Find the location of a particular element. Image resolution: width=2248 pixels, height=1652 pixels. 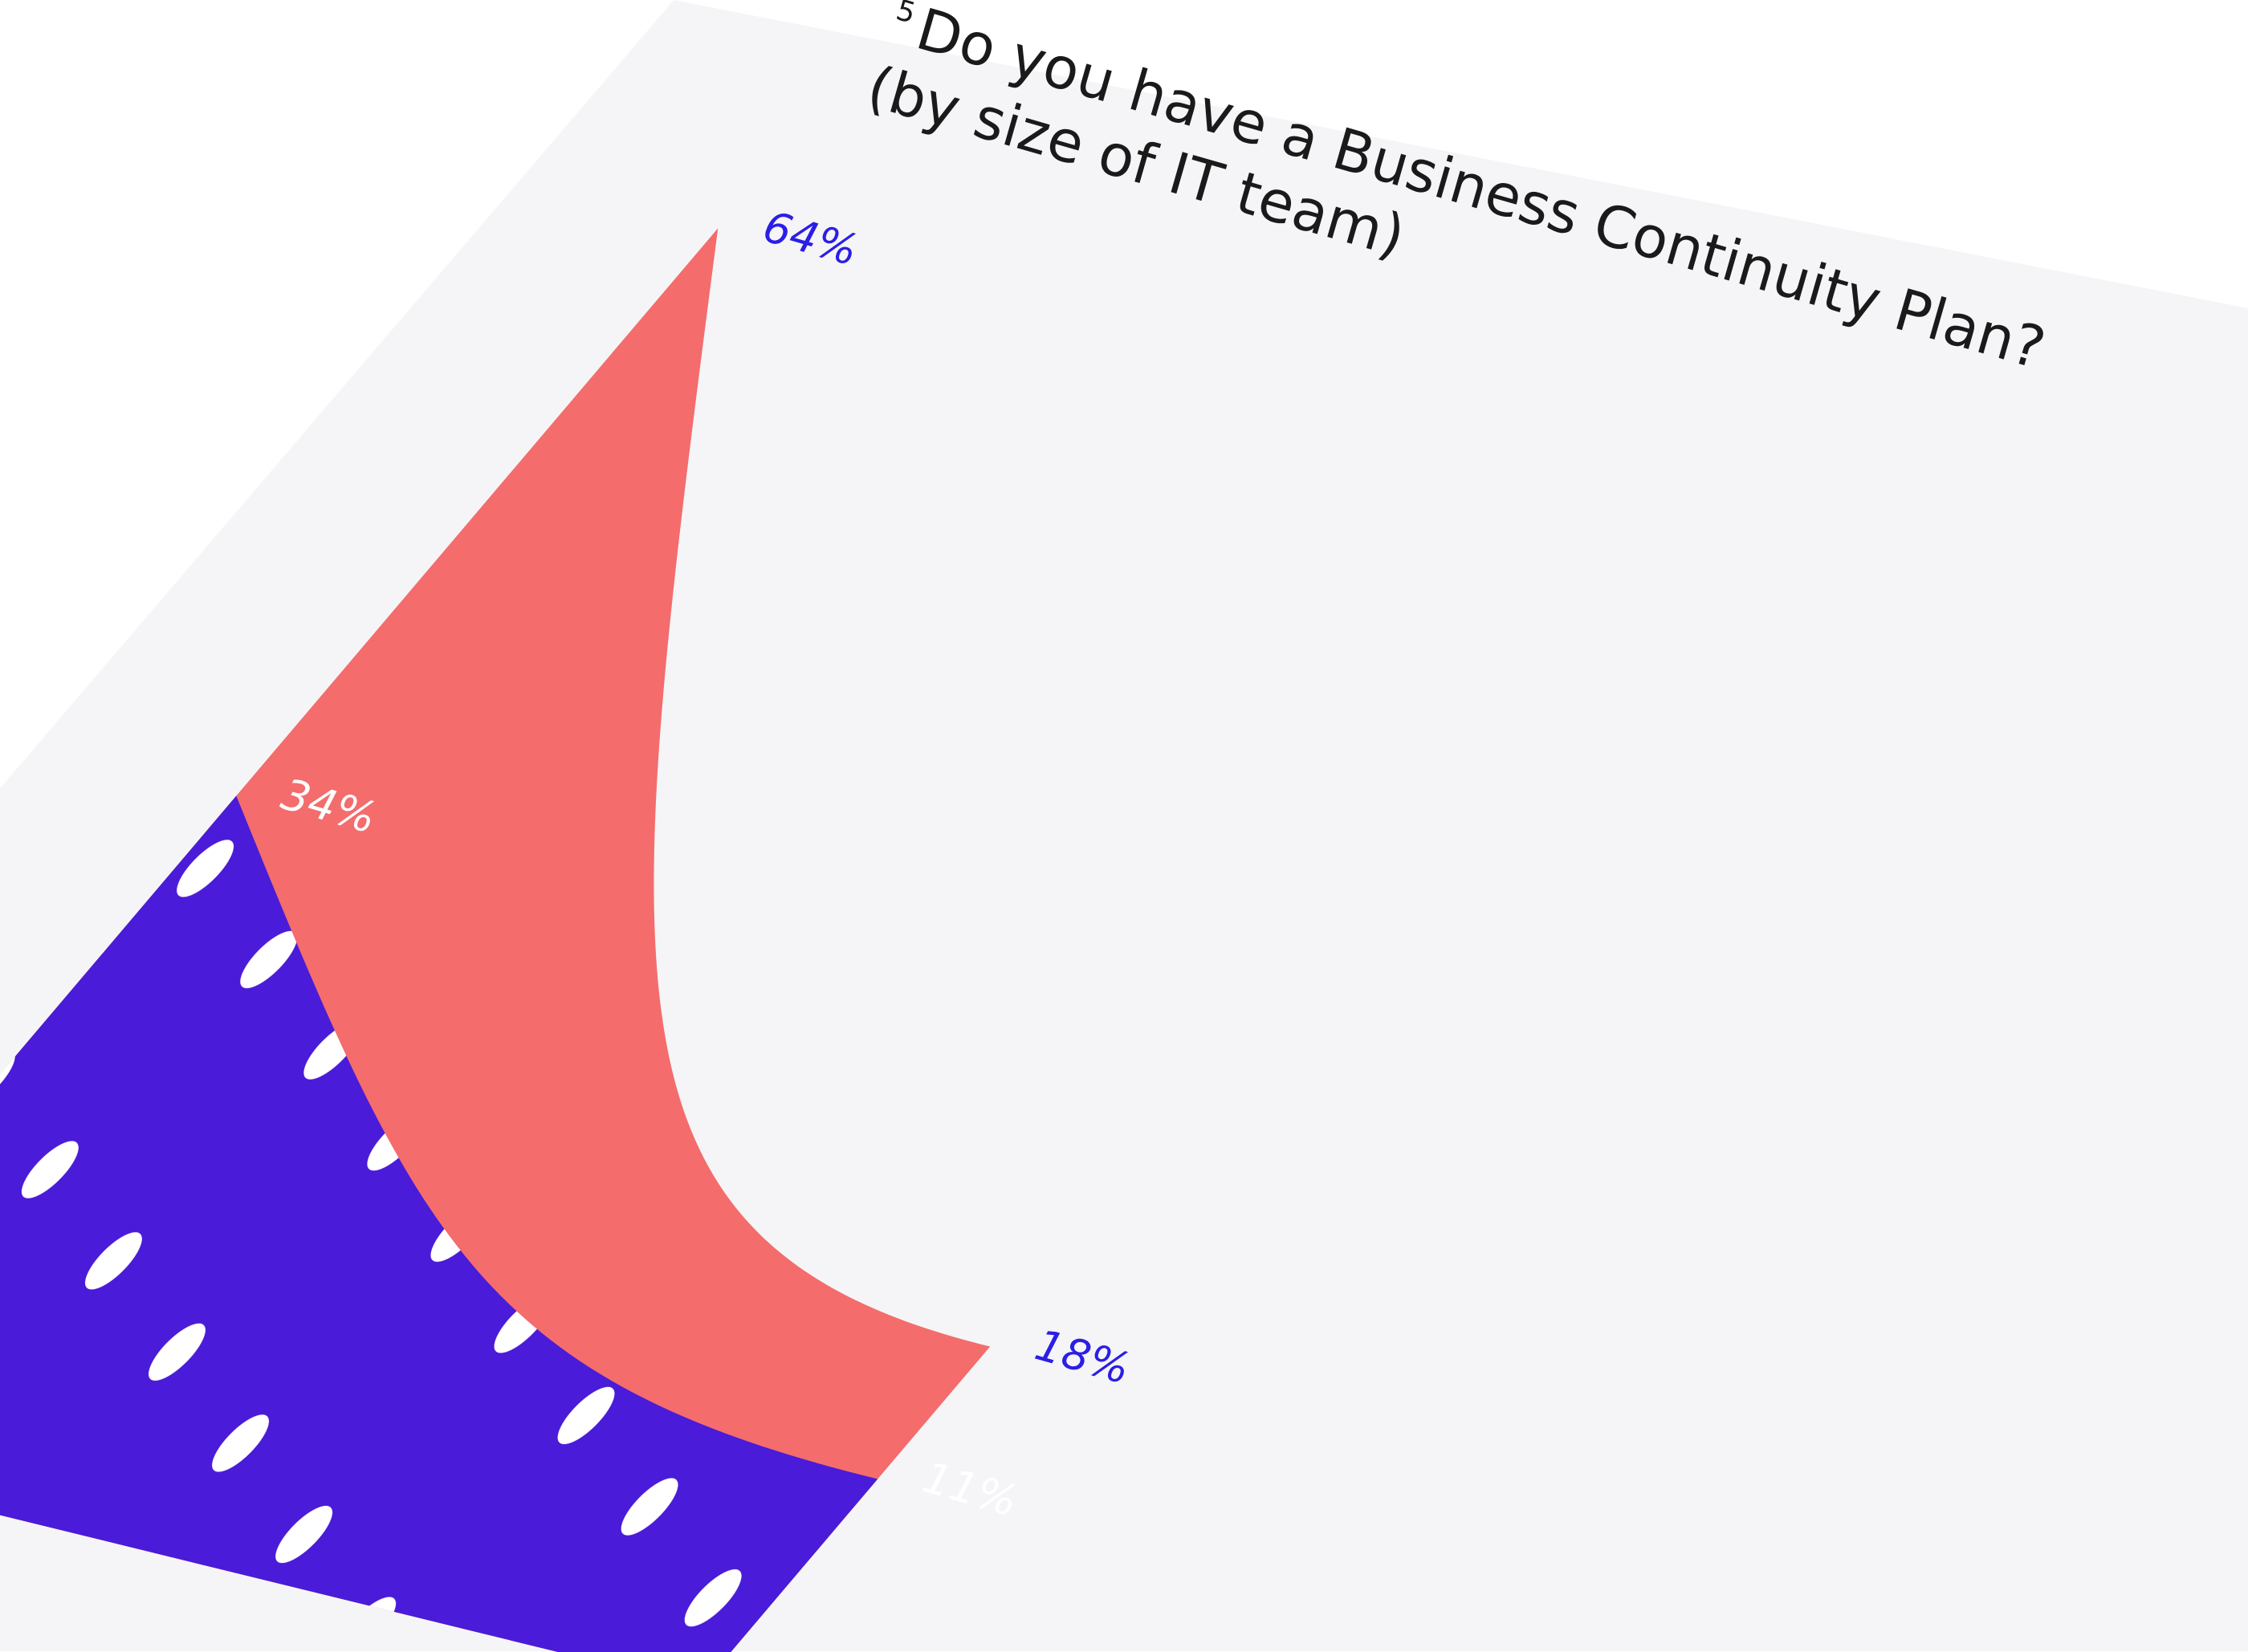

title-marker: 5 is located at coordinates (906, 15).